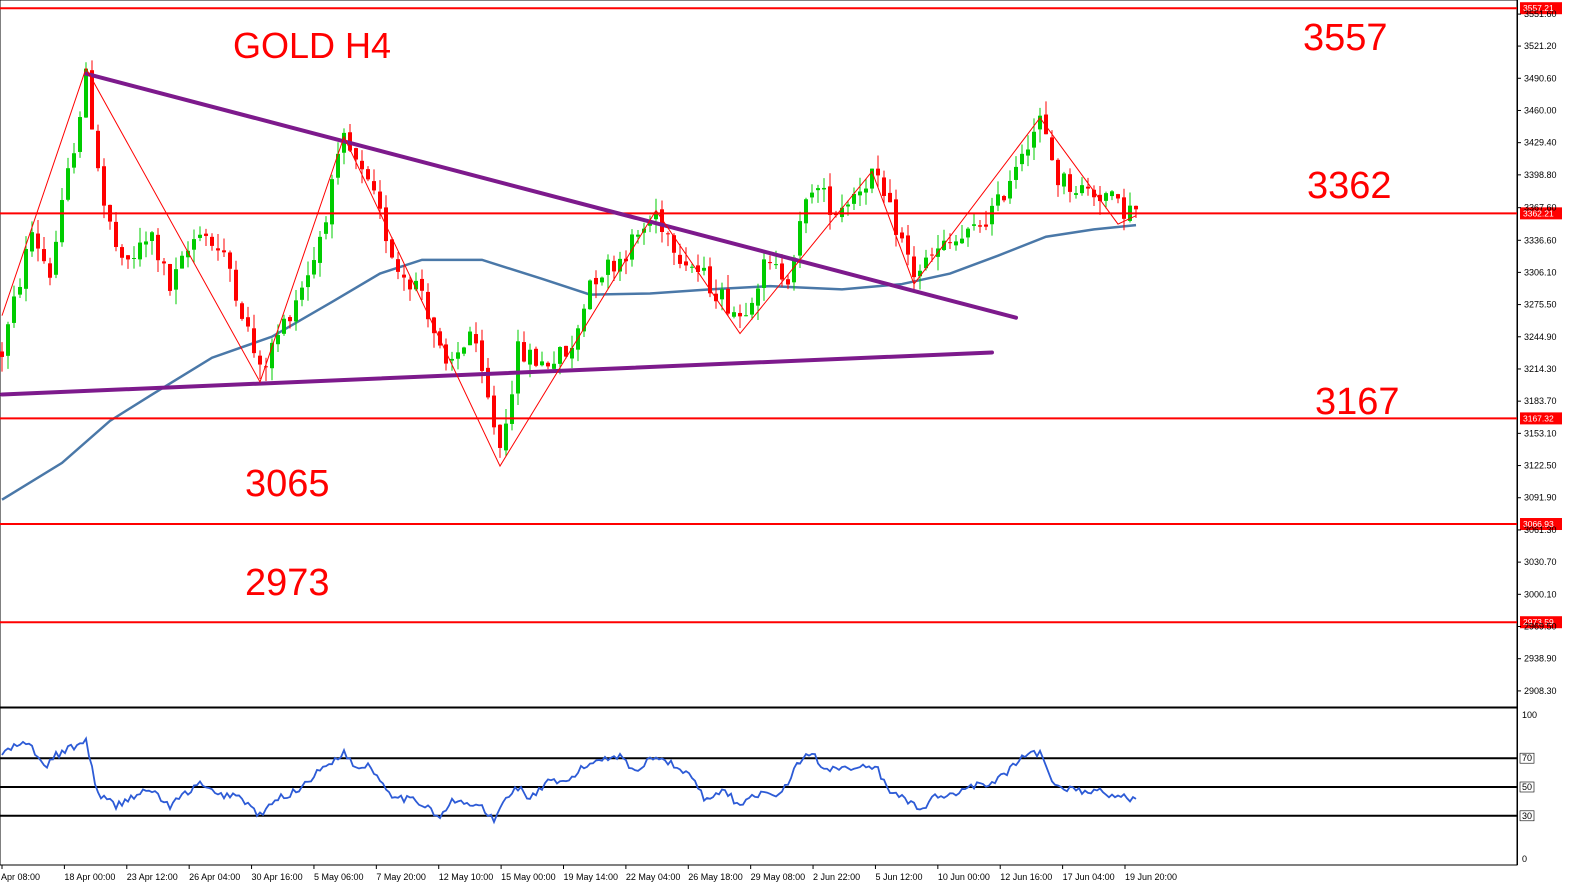  I want to click on rsi-level-tag-text-70: 70, so click(1527, 758).